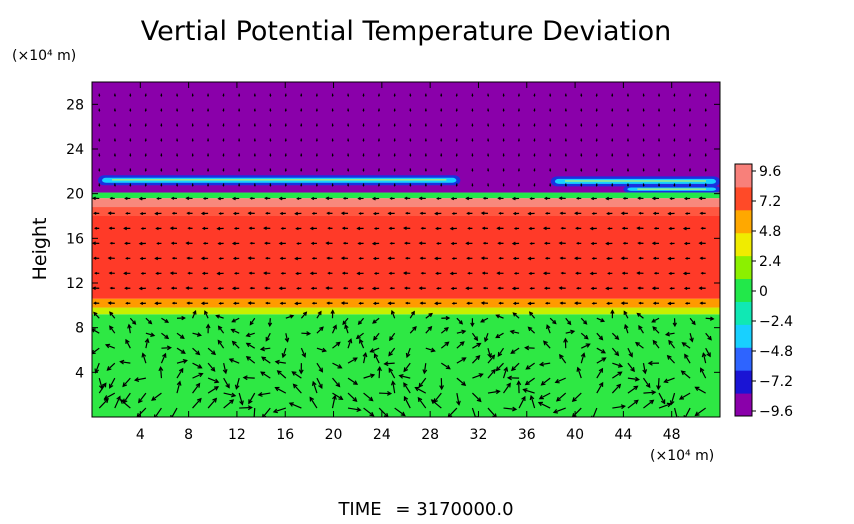  Describe the element at coordinates (44, 56) in the screenshot. I see `y-axis-unit: (×10⁴ m)` at that location.